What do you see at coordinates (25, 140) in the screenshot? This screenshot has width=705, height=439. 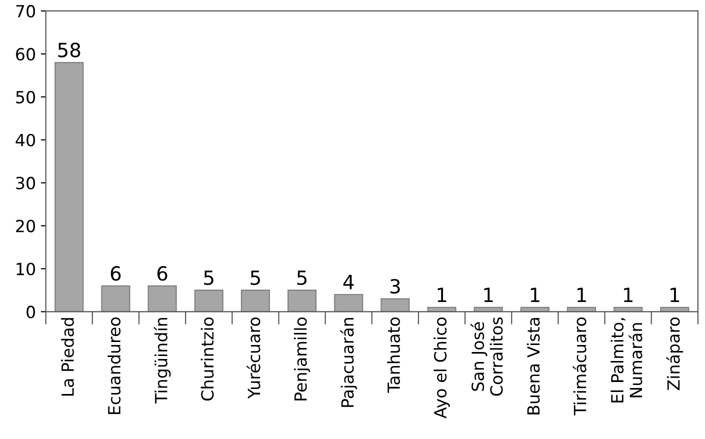 I see `y-tick-label: 40` at bounding box center [25, 140].